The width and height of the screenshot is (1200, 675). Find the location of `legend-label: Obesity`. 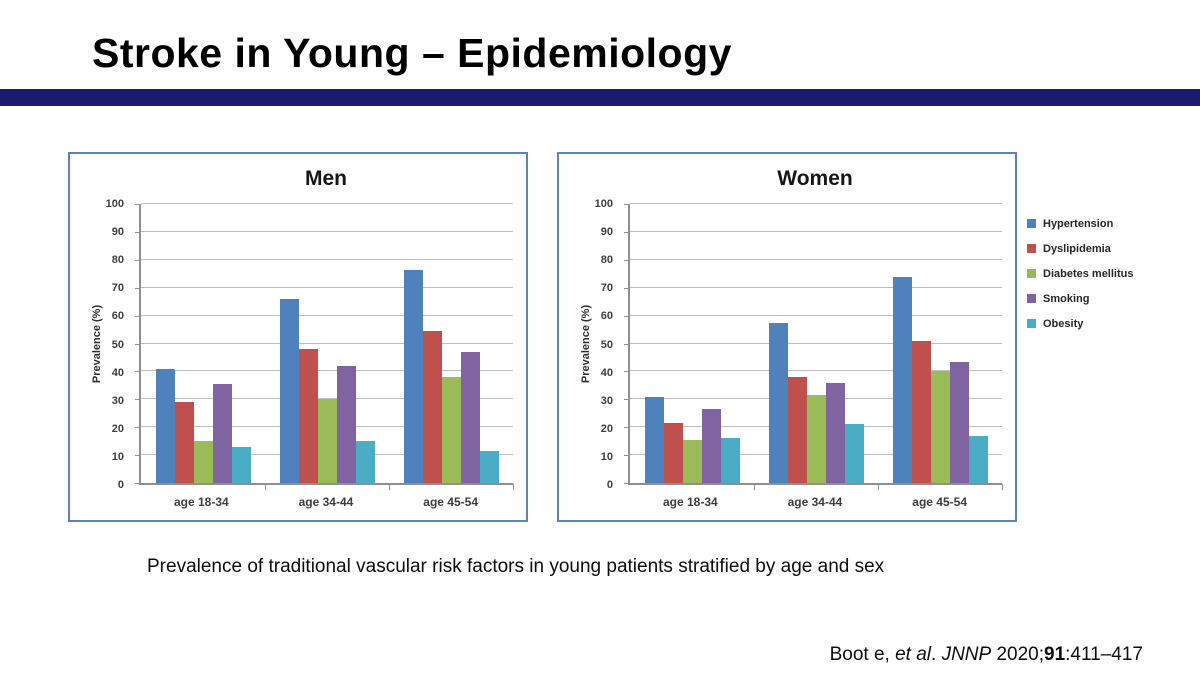

legend-label: Obesity is located at coordinates (1063, 323).